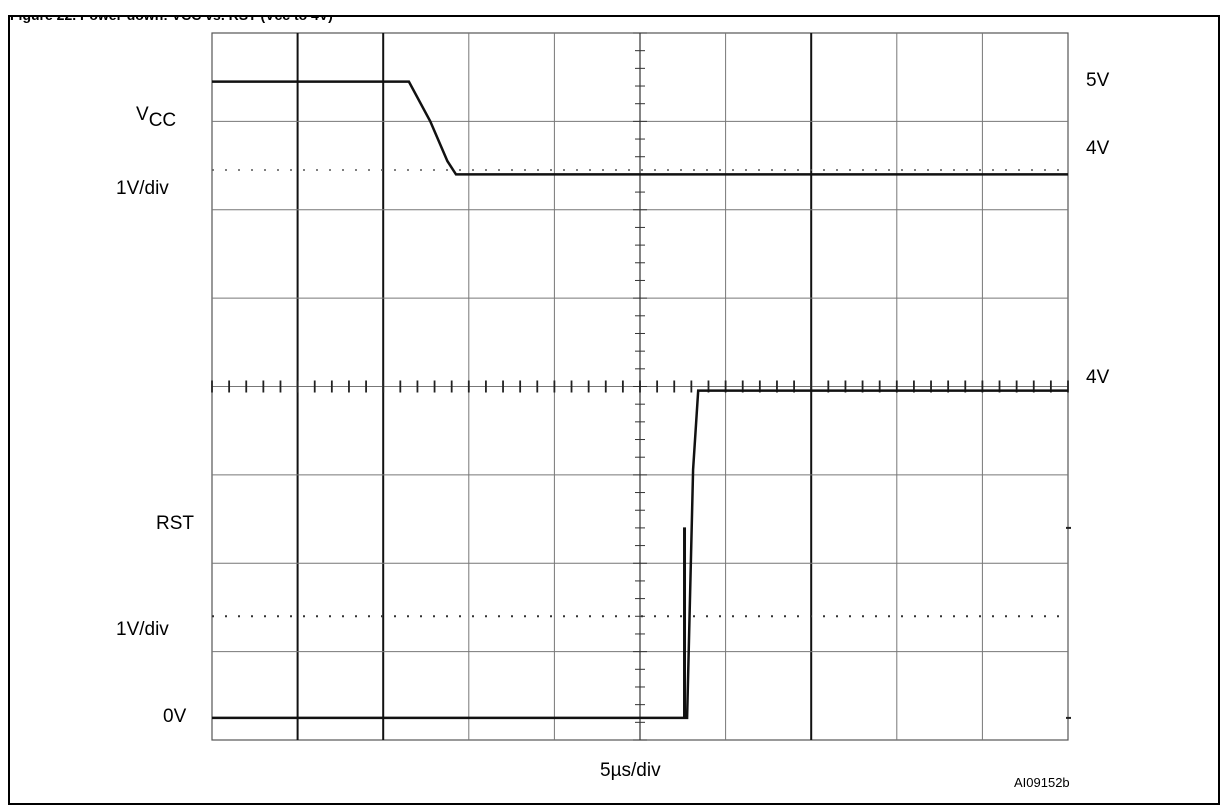 Image resolution: width=1228 pixels, height=807 pixels. What do you see at coordinates (162, 120) in the screenshot?
I see `vcc-label-sub: CC` at bounding box center [162, 120].